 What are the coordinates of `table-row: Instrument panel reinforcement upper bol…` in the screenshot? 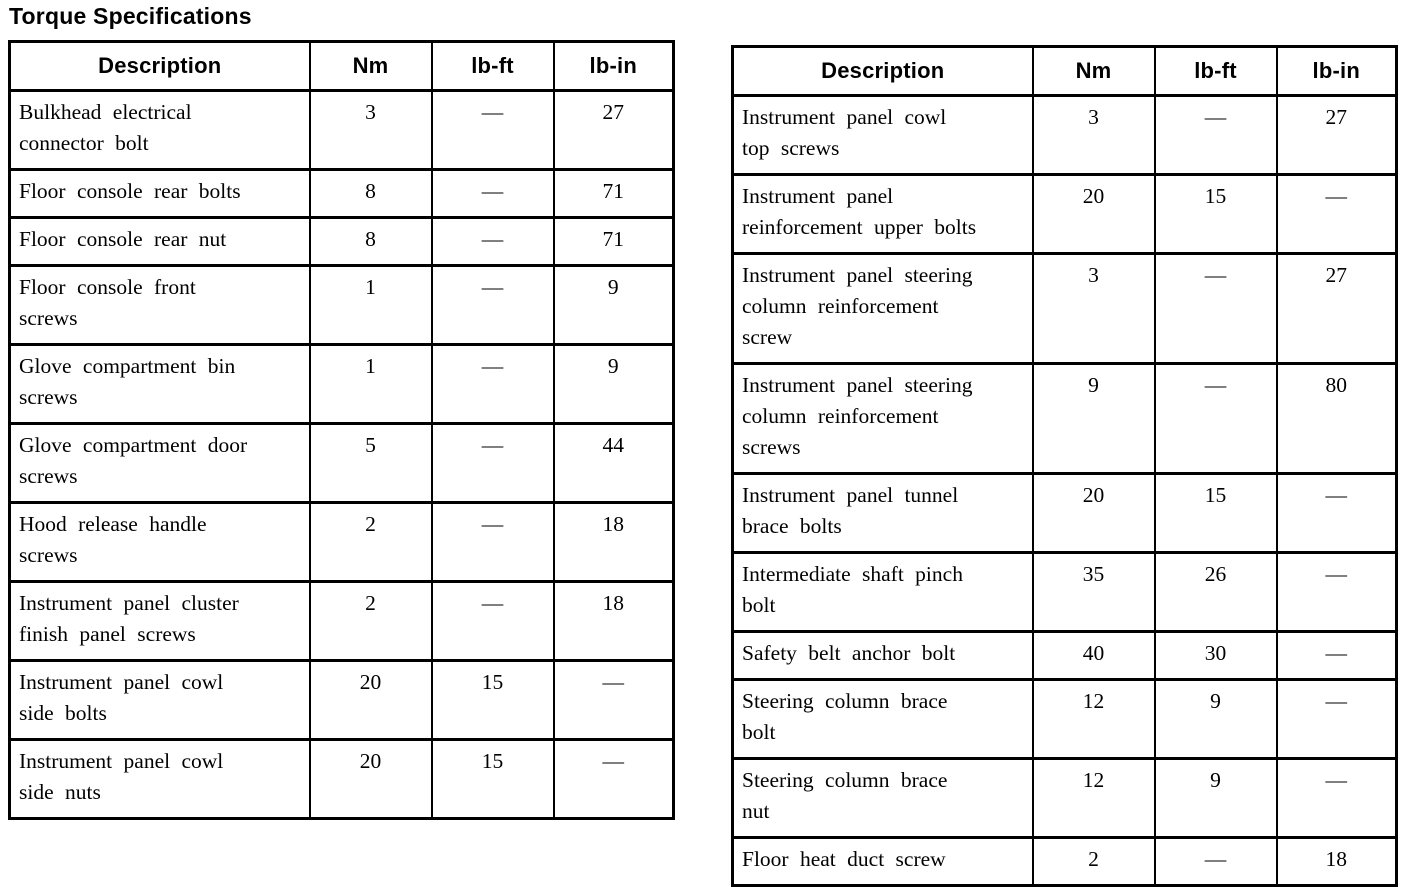 It's located at (1064, 214).